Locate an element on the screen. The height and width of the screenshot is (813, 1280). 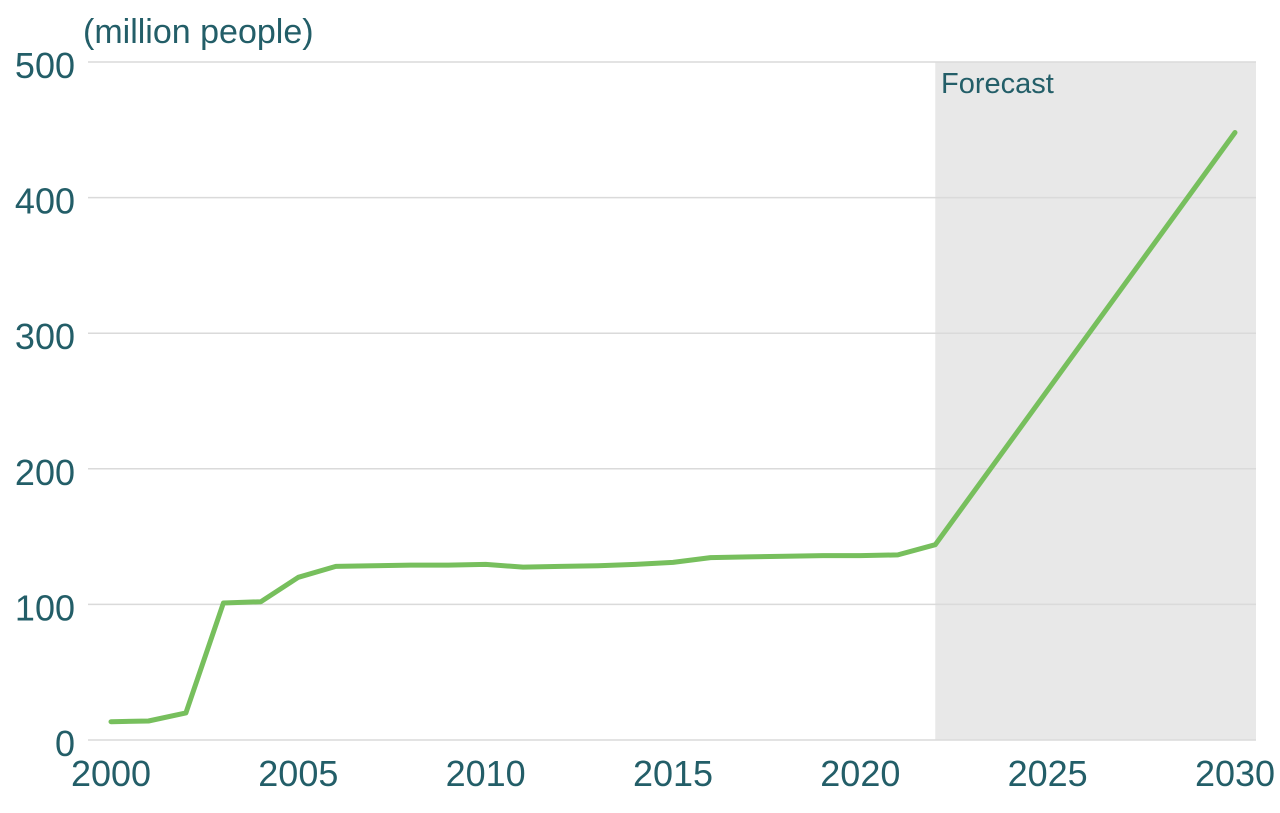
x-axis-tick-label: 2030 is located at coordinates (1235, 773).